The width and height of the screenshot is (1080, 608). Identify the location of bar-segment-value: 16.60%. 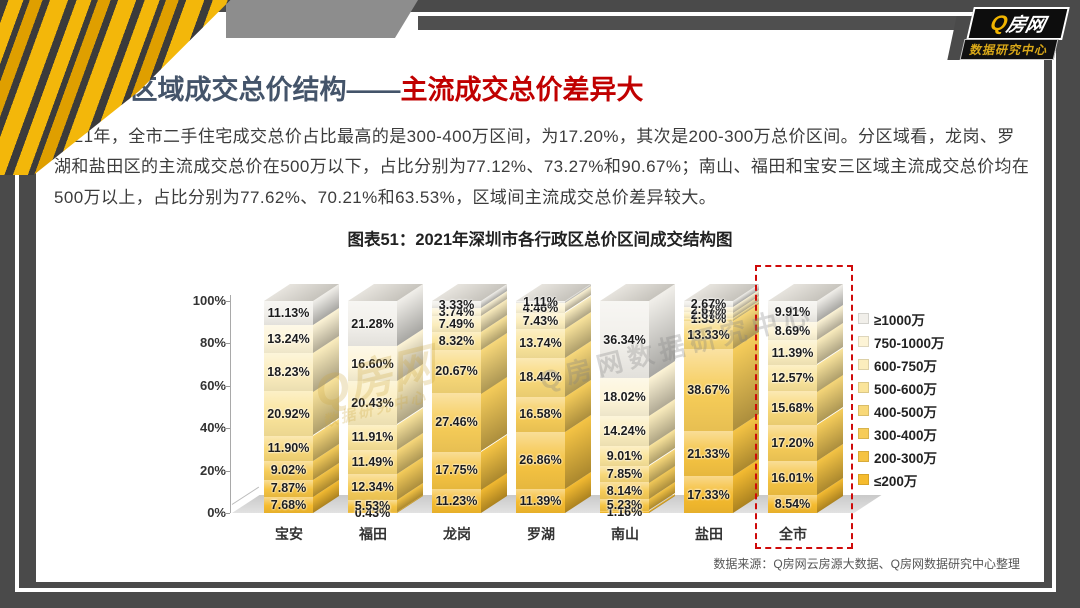
(372, 363).